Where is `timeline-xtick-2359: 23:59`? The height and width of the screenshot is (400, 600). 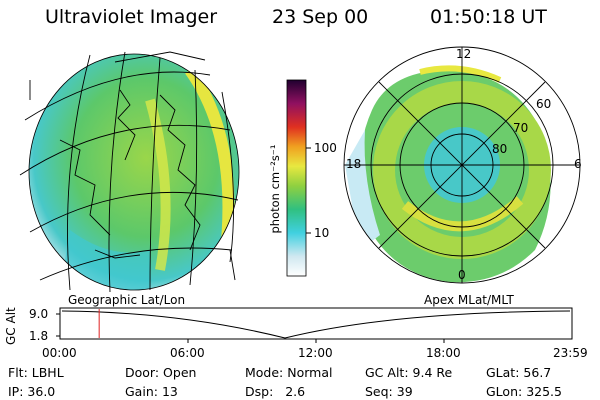
timeline-xtick-2359: 23:59 is located at coordinates (570, 353).